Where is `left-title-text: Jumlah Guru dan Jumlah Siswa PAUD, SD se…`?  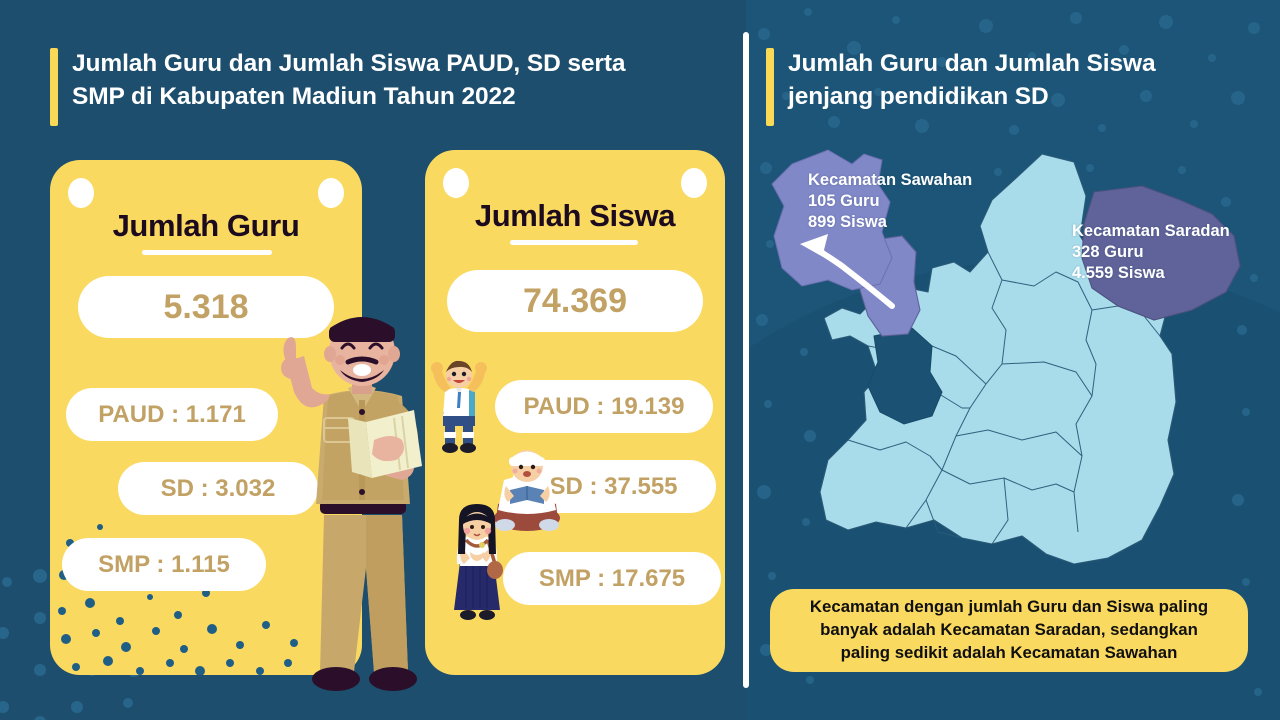 left-title-text: Jumlah Guru dan Jumlah Siswa PAUD, SD se… is located at coordinates (349, 80).